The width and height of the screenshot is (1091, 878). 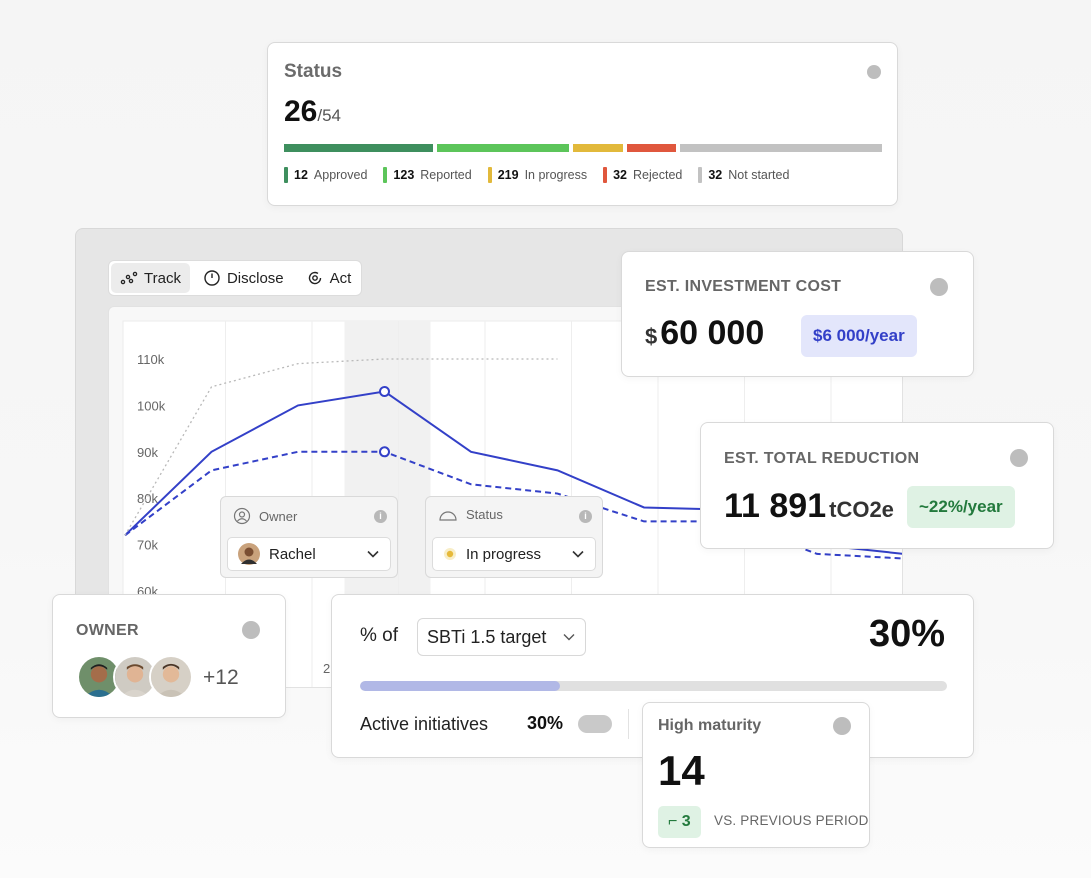 I want to click on investment-amount: 60 000, so click(x=712, y=333).